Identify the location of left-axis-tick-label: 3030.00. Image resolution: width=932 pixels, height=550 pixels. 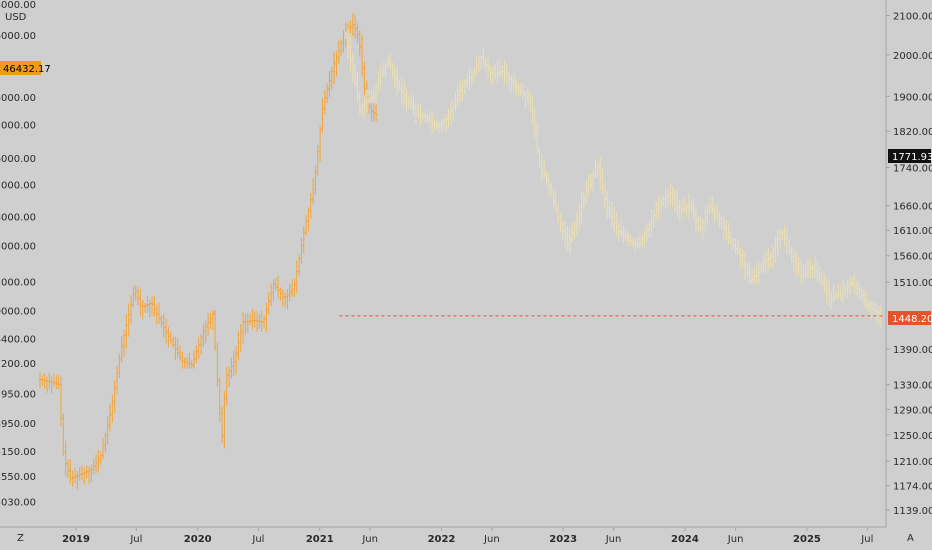
(18, 503).